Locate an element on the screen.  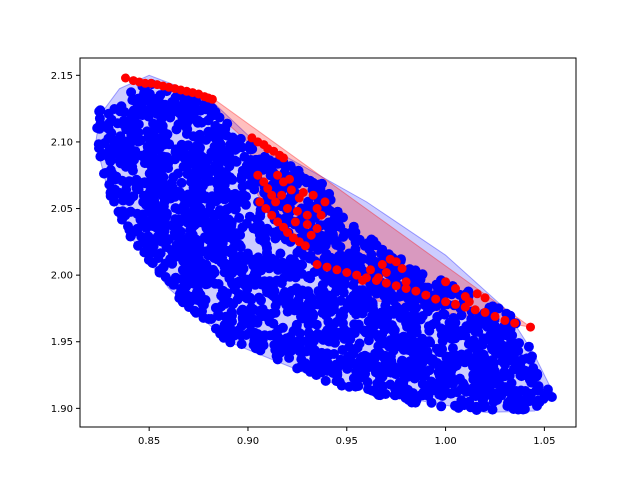
y-axis: 1.90 1.95 2.00 2.05 2.10 2.15 is located at coordinates (65, 243).